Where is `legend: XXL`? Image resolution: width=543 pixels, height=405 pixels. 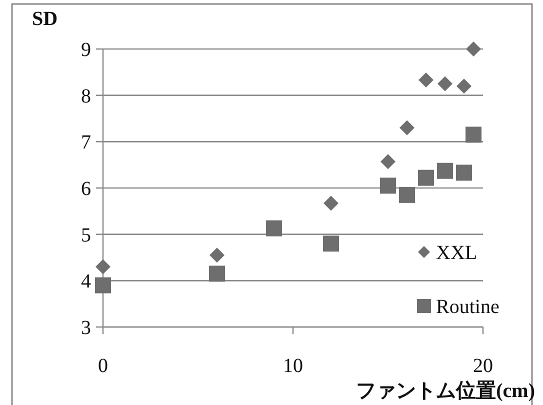 legend: XXL is located at coordinates (457, 253).